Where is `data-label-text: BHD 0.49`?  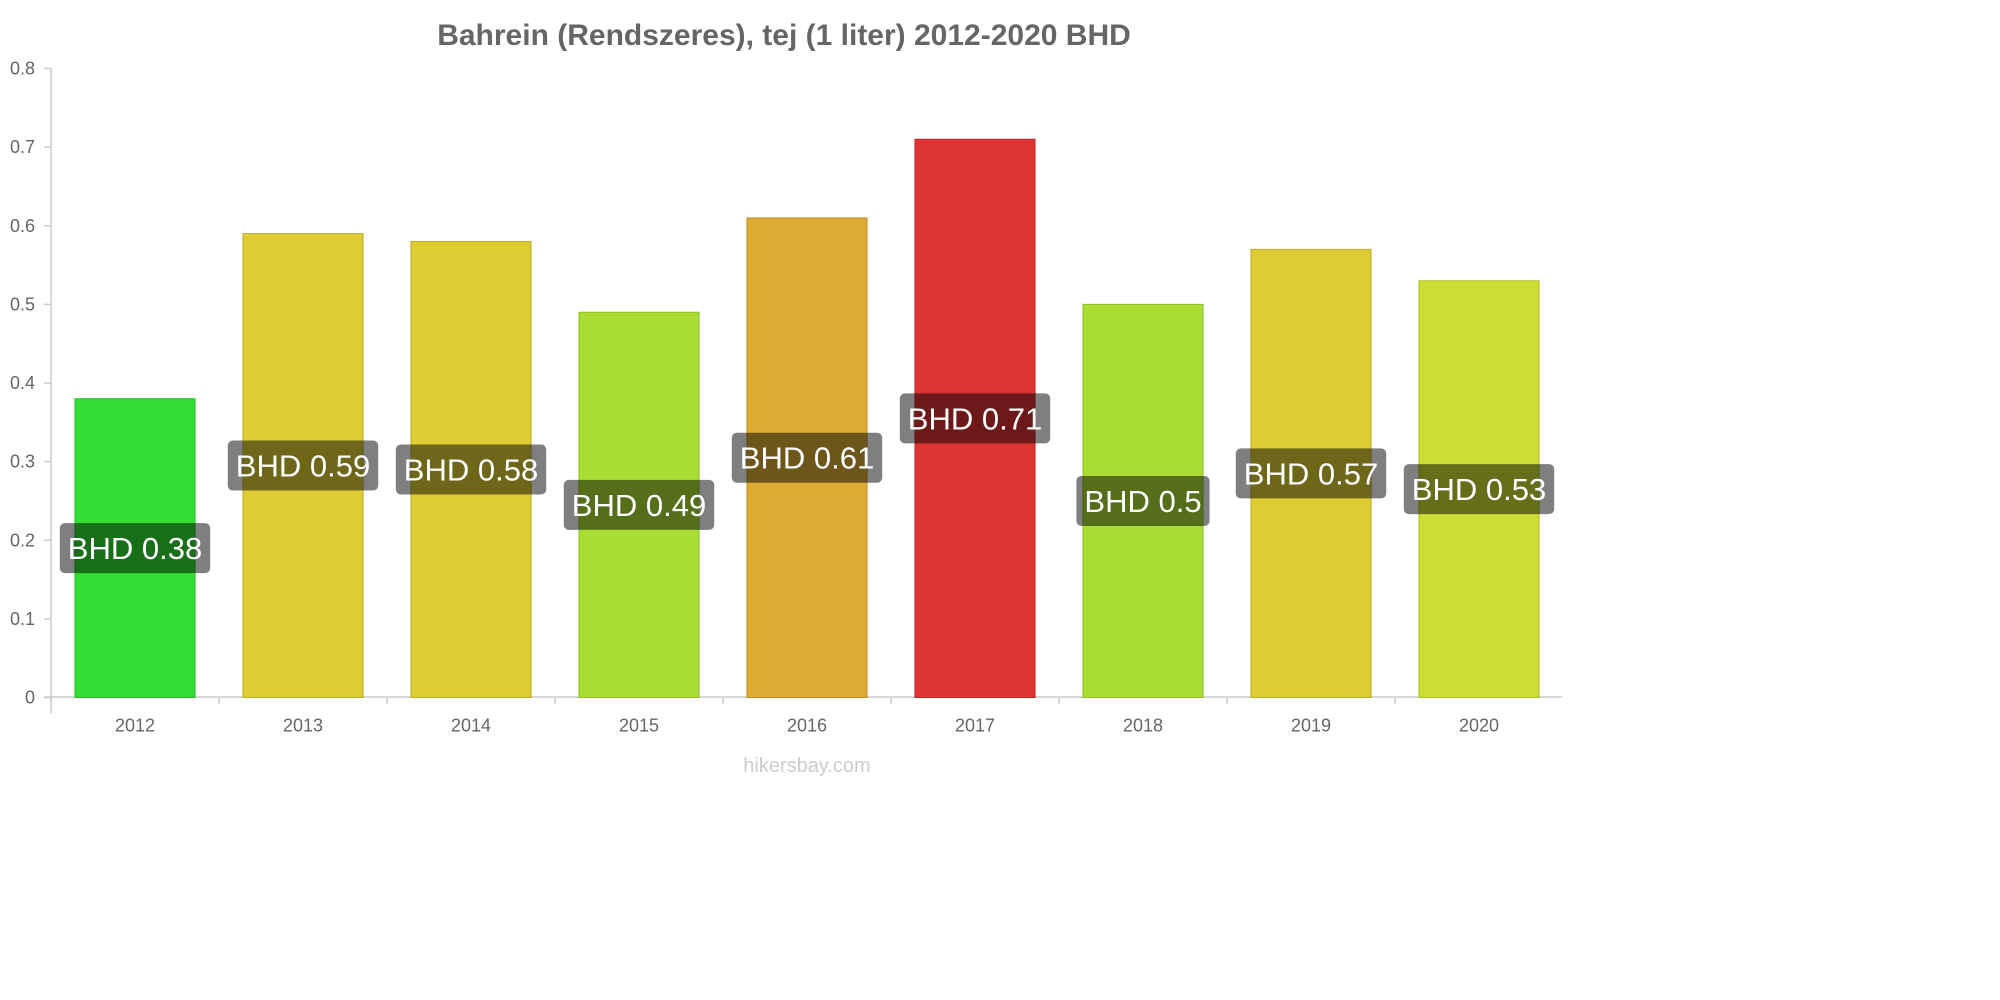
data-label-text: BHD 0.49 is located at coordinates (639, 505).